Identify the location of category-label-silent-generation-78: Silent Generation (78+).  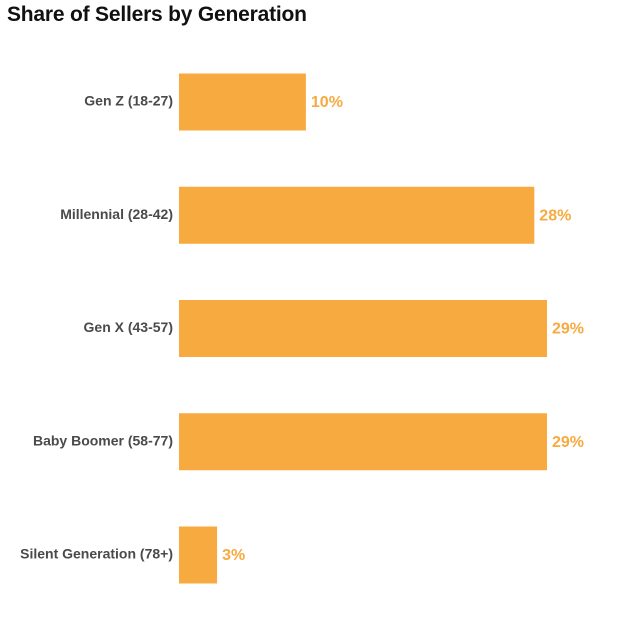
(96, 554).